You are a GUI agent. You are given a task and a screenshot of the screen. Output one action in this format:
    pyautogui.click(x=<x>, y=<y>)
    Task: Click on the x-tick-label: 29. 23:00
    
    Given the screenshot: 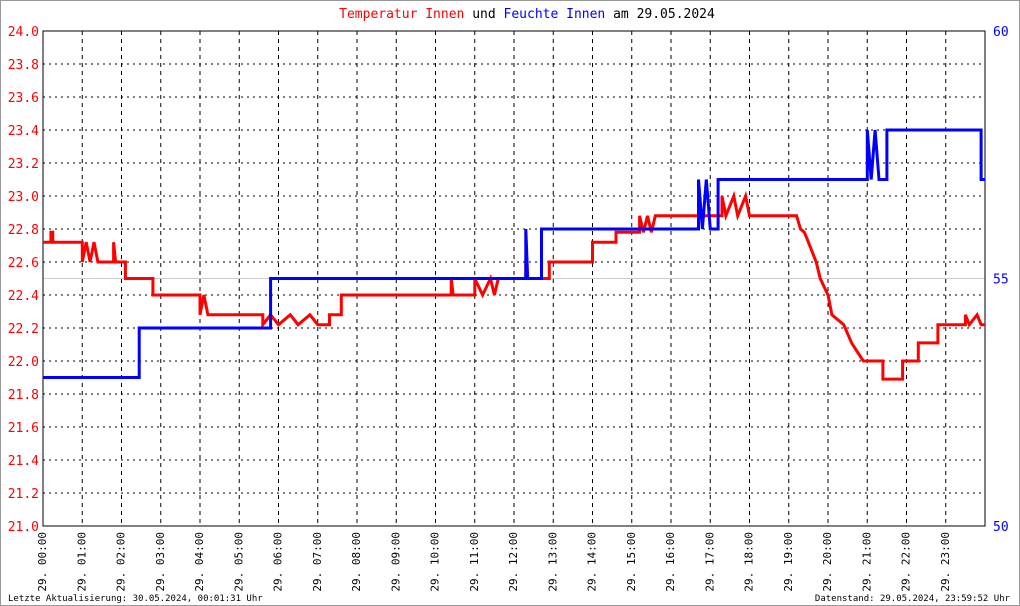 What is the action you would take?
    pyautogui.click(x=945, y=562)
    